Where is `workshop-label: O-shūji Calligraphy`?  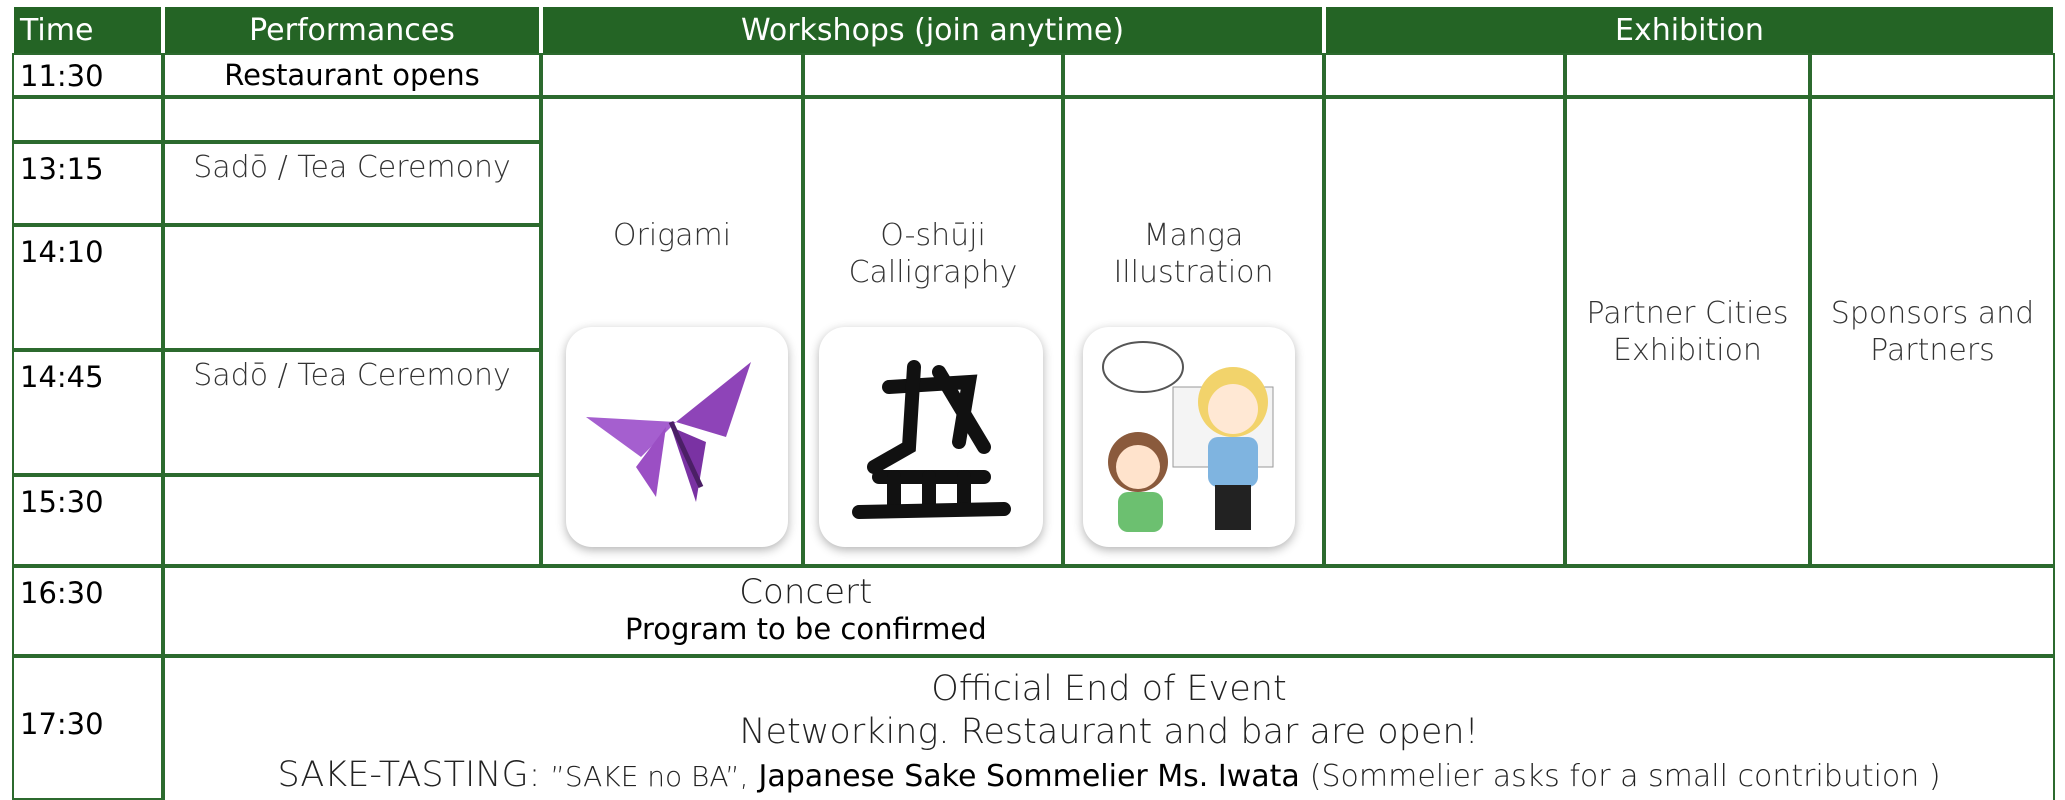 workshop-label: O-shūji Calligraphy is located at coordinates (933, 254).